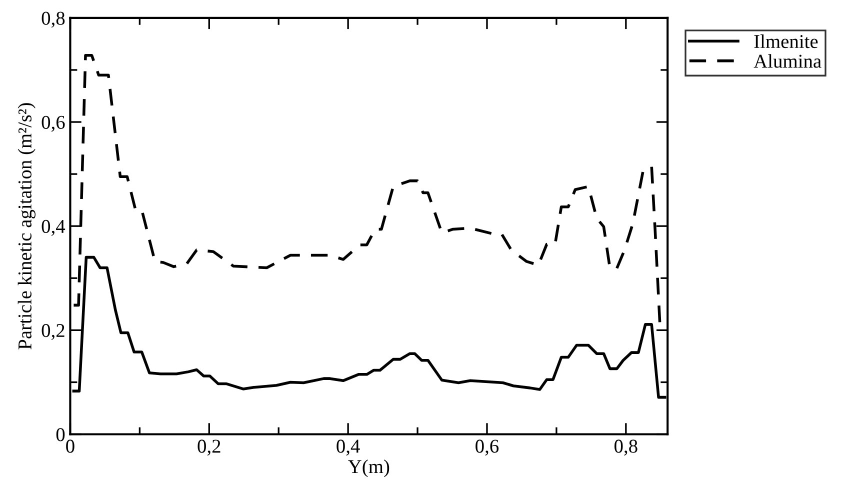  Describe the element at coordinates (487, 448) in the screenshot. I see `x-tick-label: 0,6` at that location.